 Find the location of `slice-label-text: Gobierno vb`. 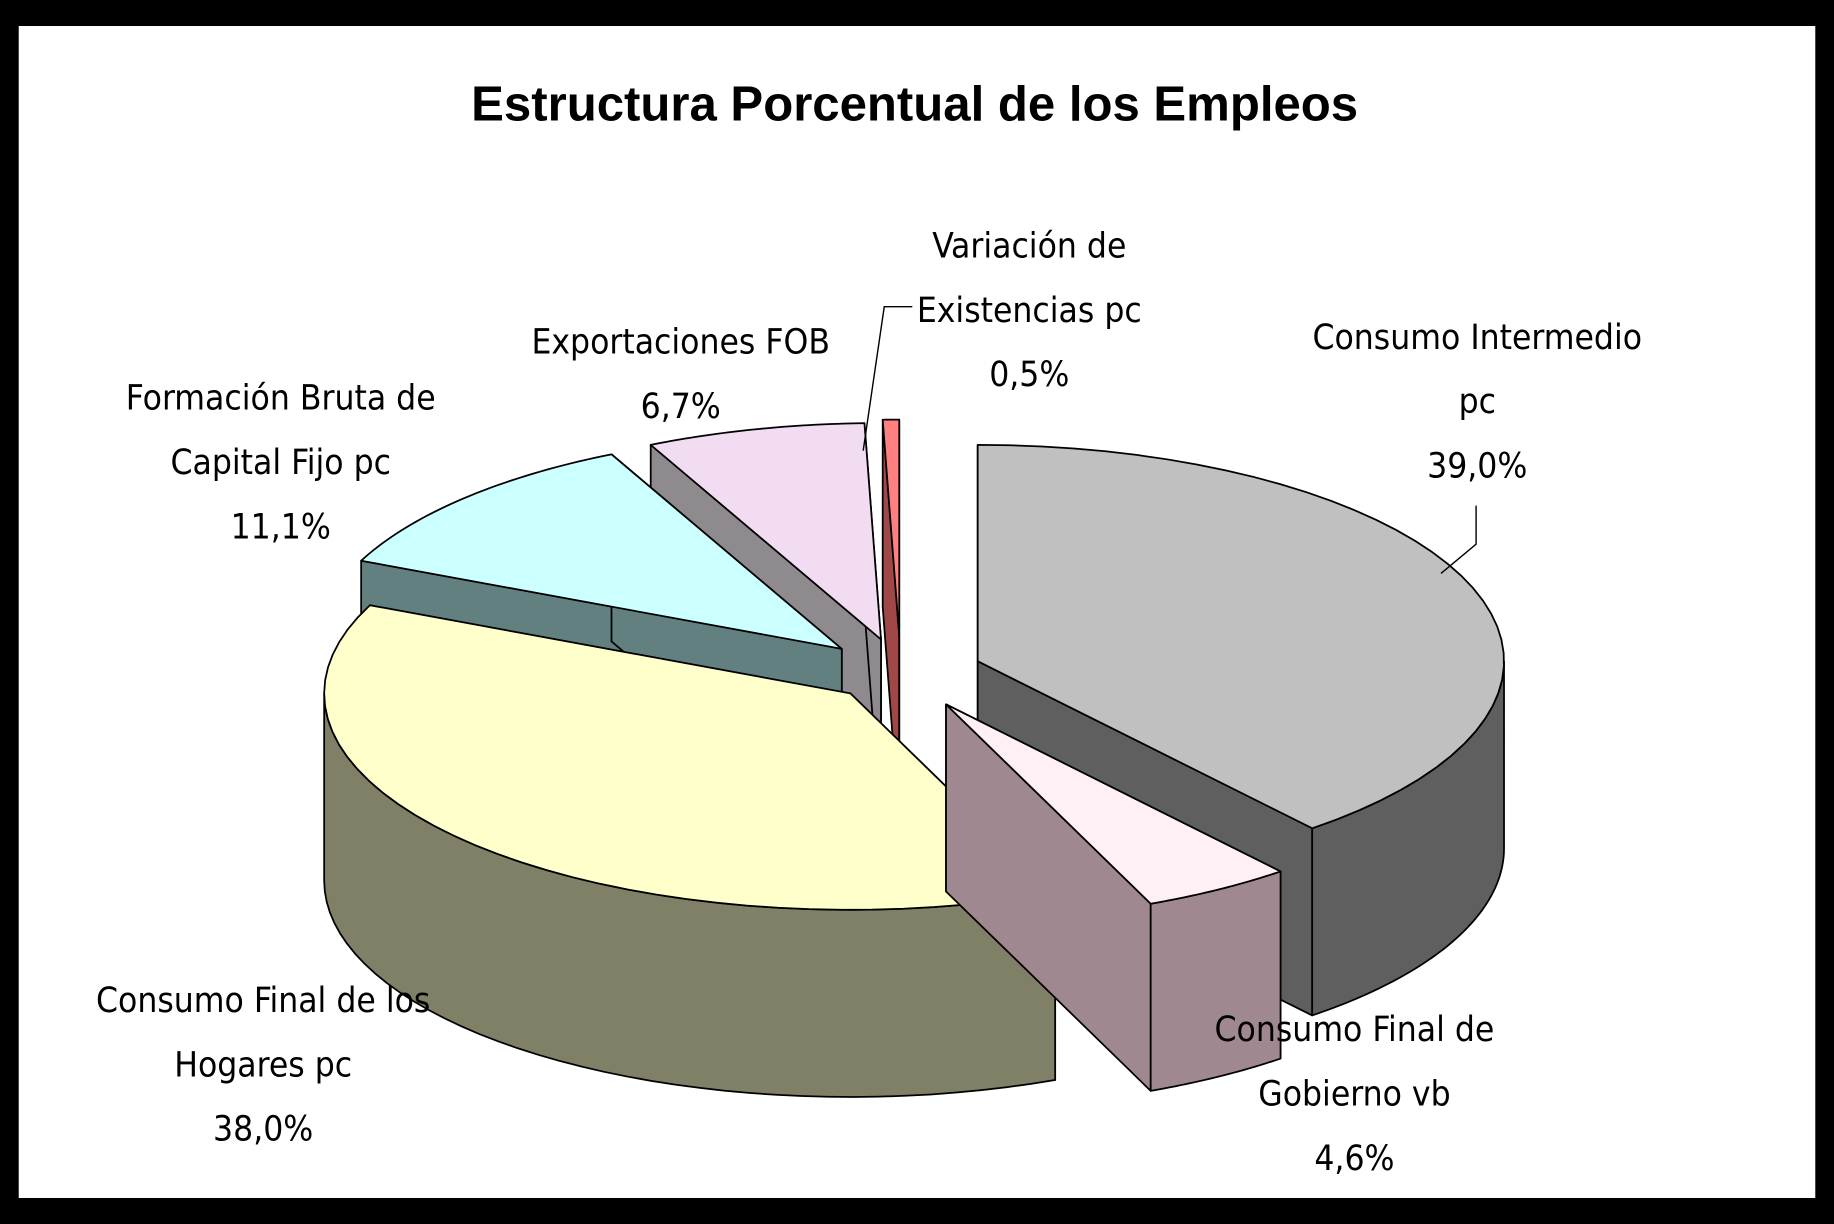

slice-label-text: Gobierno vb is located at coordinates (1354, 1094).